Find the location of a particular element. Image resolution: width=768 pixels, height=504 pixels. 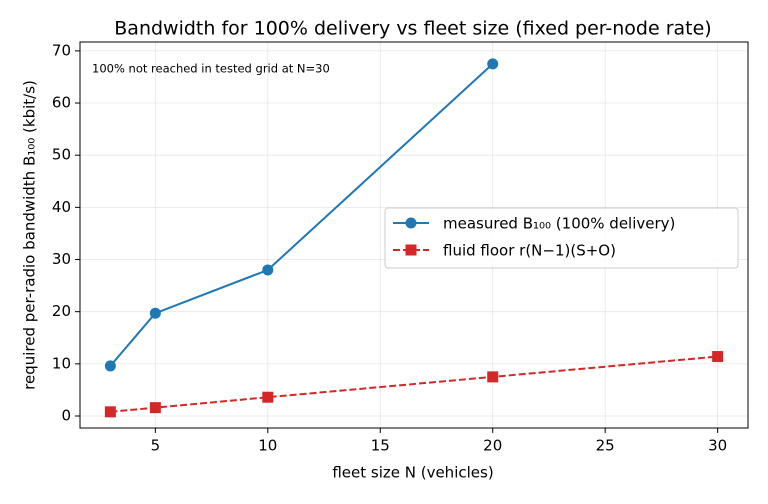

y-tick-label: 40 is located at coordinates (61, 207).